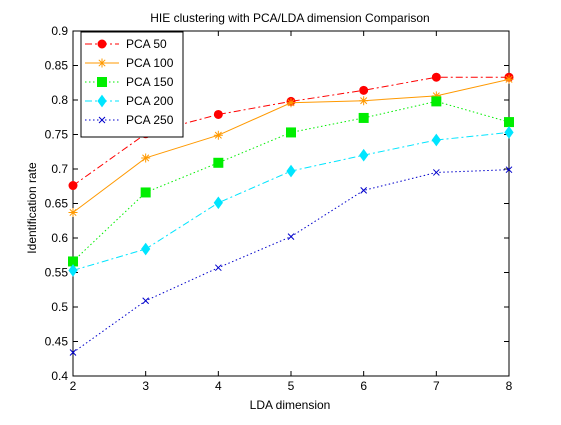 This screenshot has width=561, height=425. What do you see at coordinates (73, 386) in the screenshot?
I see `x-tick-label: 2` at bounding box center [73, 386].